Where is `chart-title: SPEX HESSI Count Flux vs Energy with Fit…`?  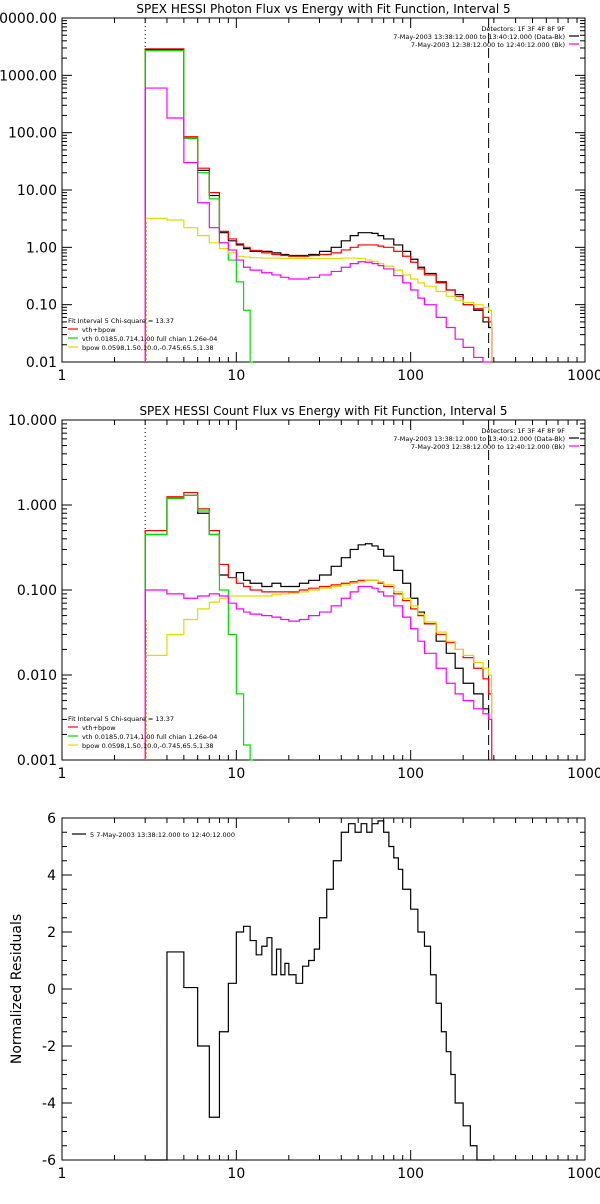
chart-title: SPEX HESSI Count Flux vs Energy with Fit… is located at coordinates (323, 411).